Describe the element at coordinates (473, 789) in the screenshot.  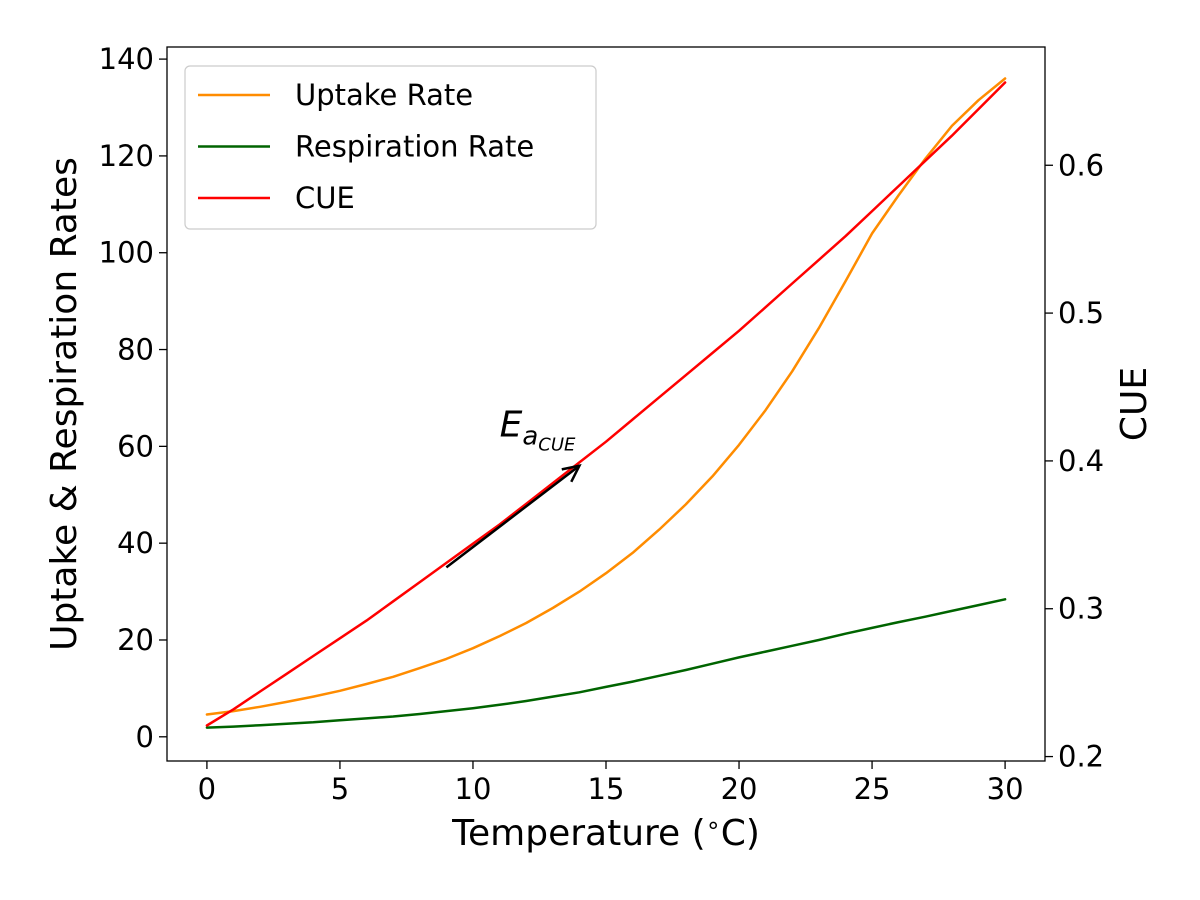
I see `x-tick-label: 10` at that location.